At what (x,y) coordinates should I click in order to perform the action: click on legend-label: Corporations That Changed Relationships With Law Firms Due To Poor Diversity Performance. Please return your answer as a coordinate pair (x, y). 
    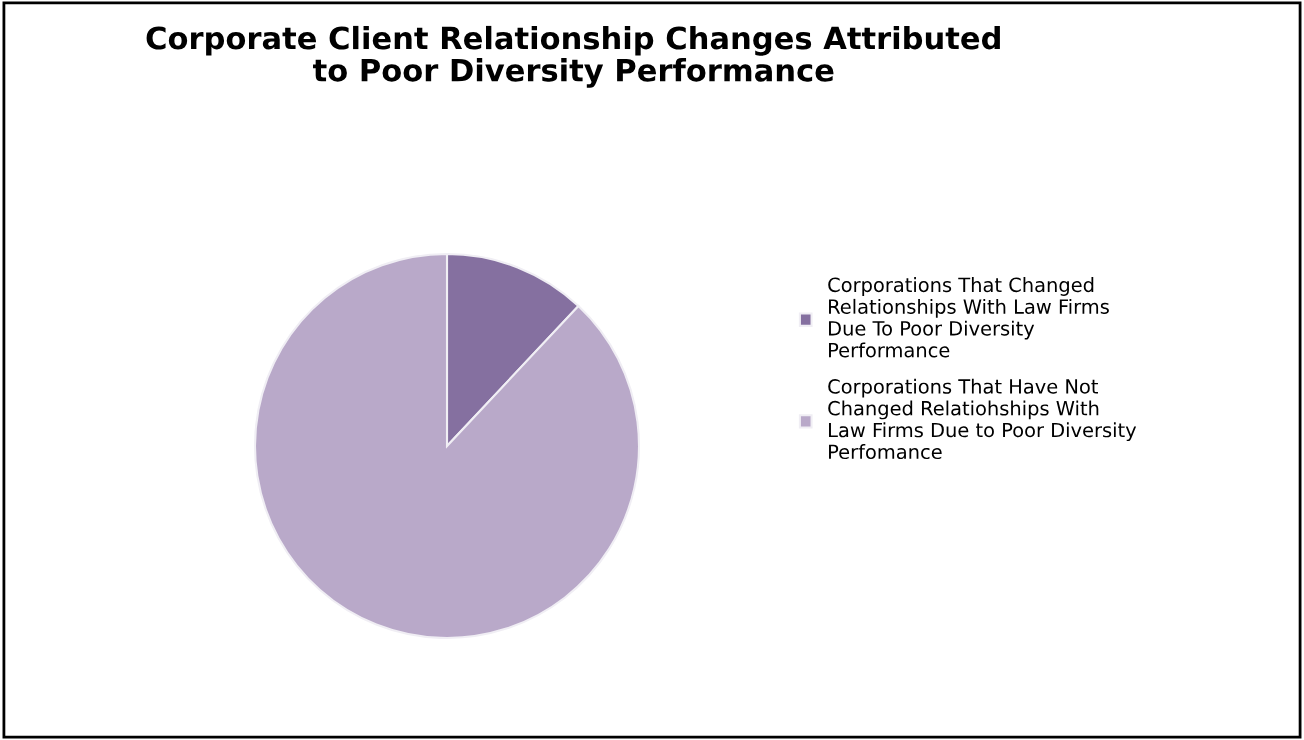
    Looking at the image, I should click on (968, 317).